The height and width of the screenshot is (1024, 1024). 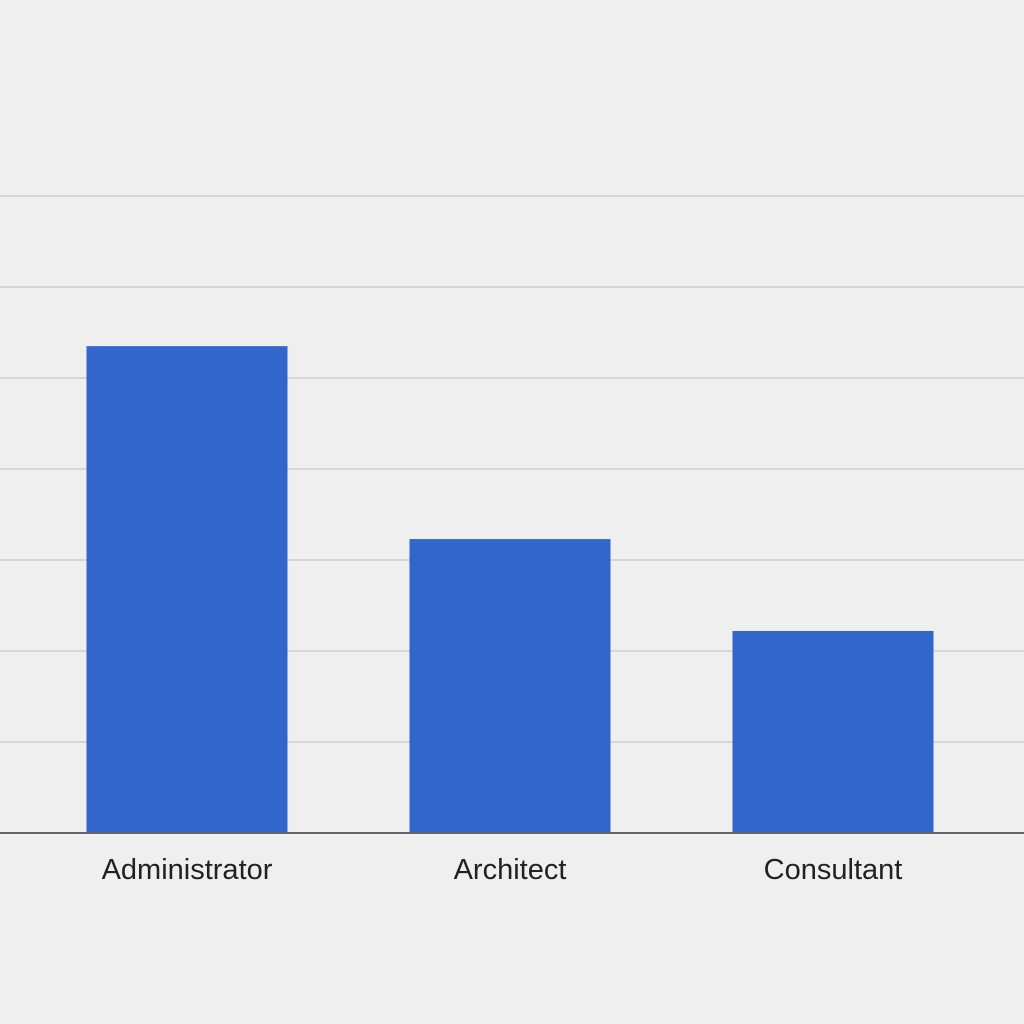 I want to click on bar-architect, so click(x=510, y=686).